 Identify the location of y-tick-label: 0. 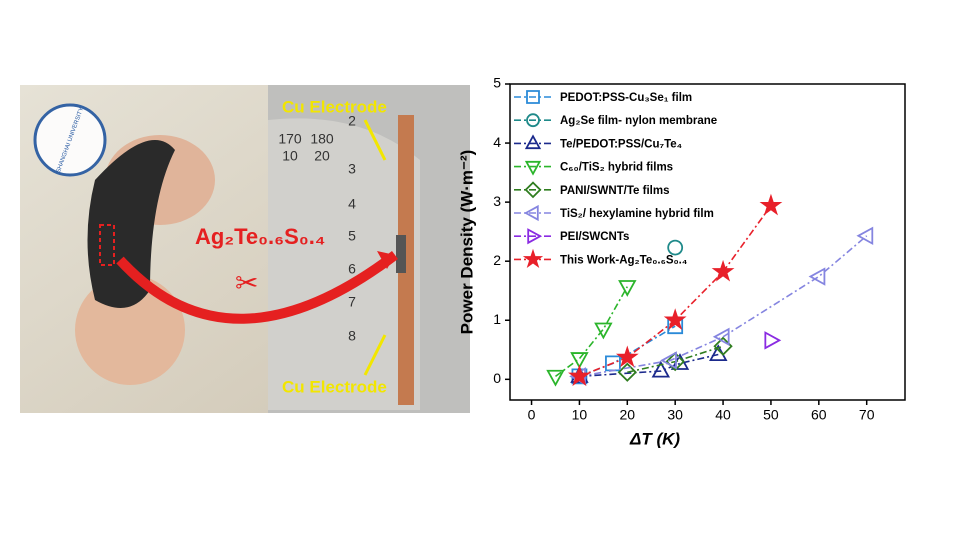
(497, 378).